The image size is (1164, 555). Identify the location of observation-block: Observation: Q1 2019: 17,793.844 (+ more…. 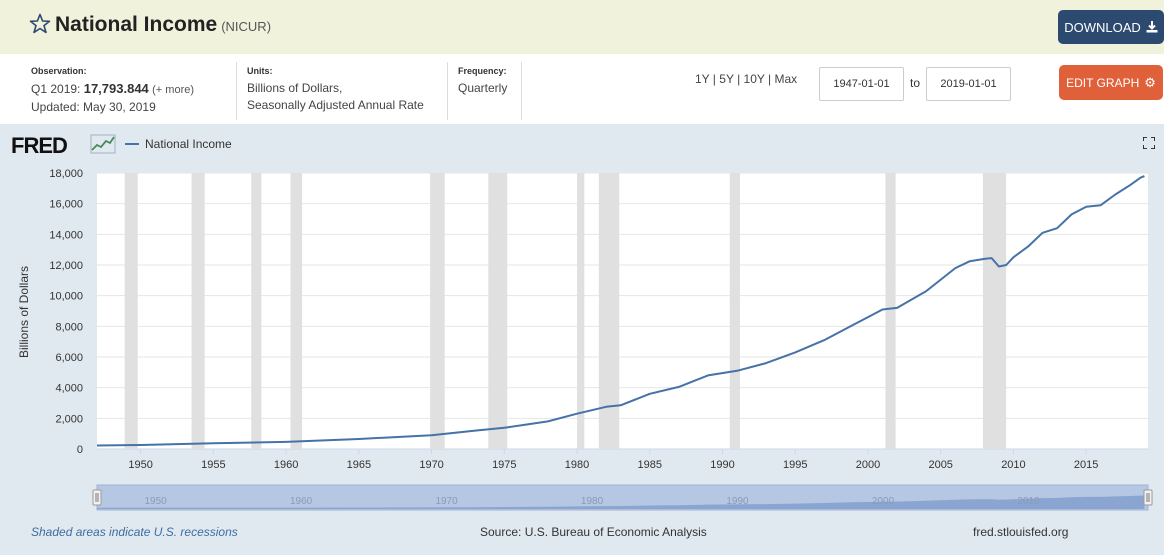
(112, 90).